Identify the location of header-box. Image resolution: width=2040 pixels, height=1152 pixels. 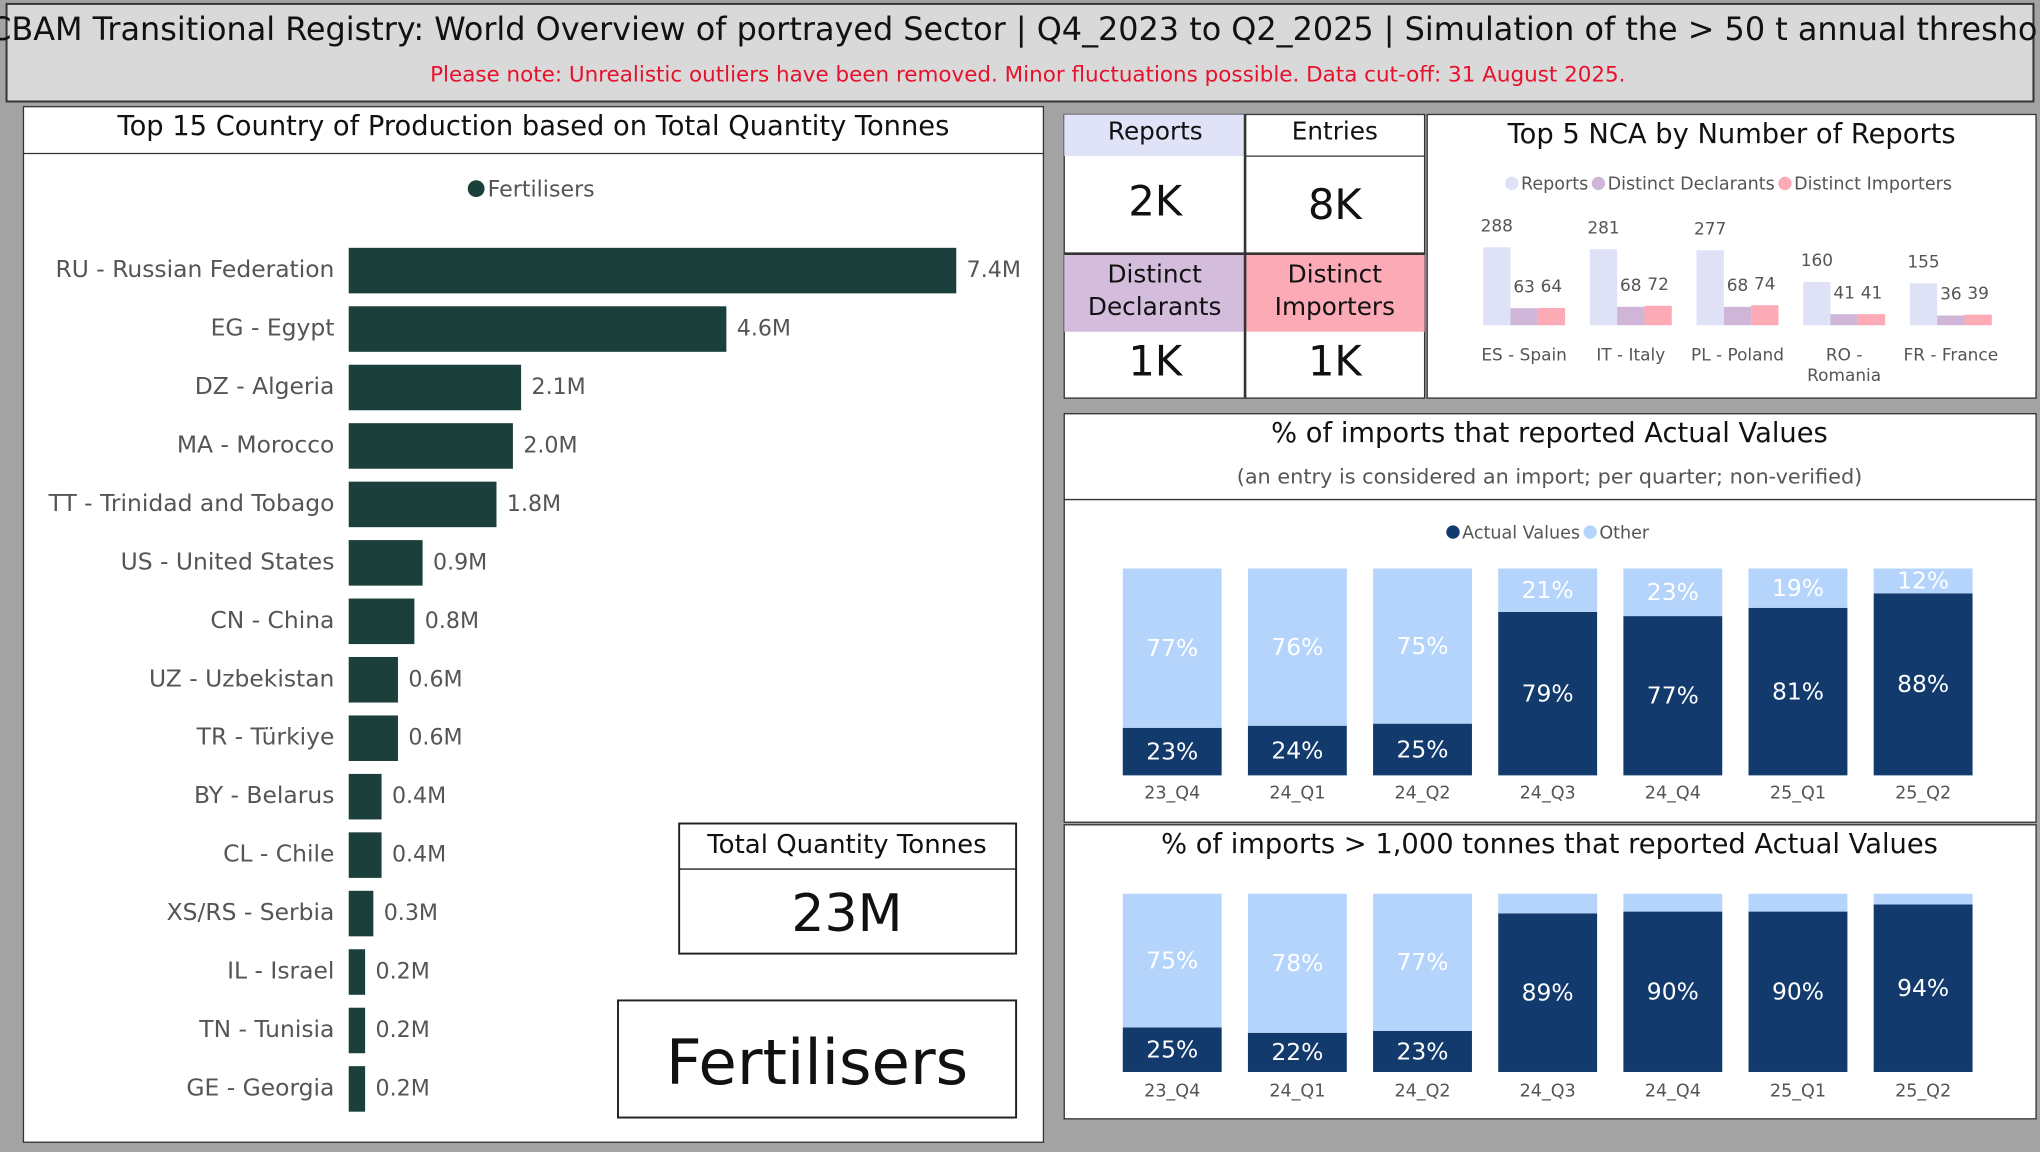
(1020, 52).